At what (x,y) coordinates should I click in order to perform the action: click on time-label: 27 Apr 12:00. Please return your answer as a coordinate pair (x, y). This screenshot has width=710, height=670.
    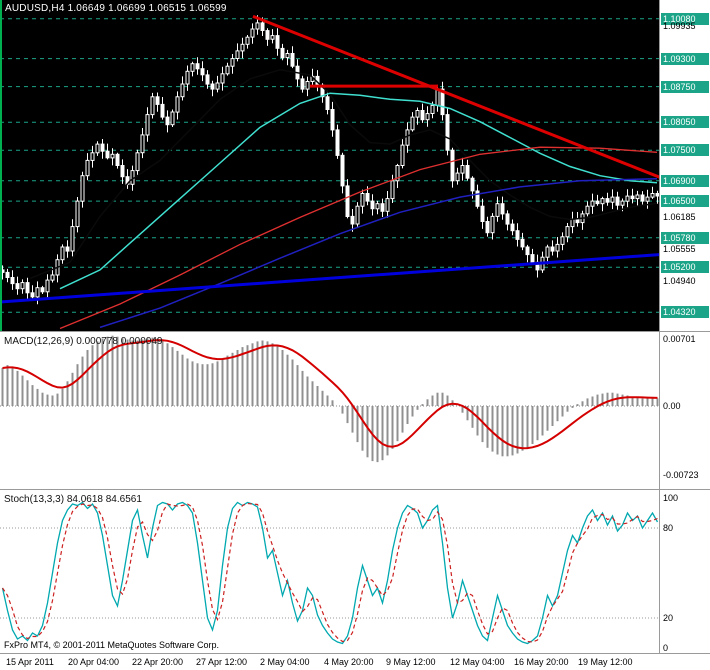
    Looking at the image, I should click on (222, 662).